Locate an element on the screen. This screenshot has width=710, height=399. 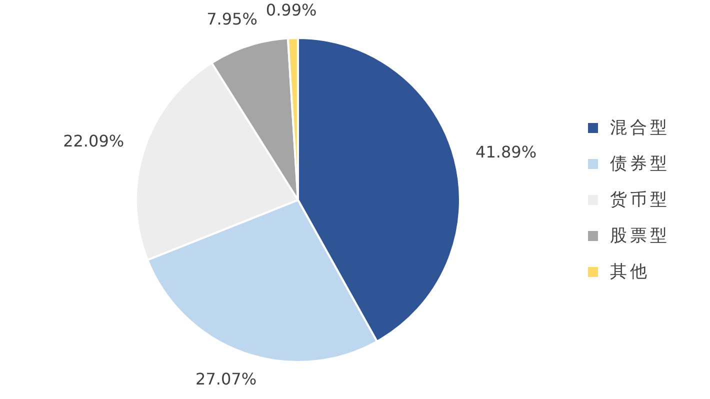
legend-label: 债券型 is located at coordinates (640, 164).